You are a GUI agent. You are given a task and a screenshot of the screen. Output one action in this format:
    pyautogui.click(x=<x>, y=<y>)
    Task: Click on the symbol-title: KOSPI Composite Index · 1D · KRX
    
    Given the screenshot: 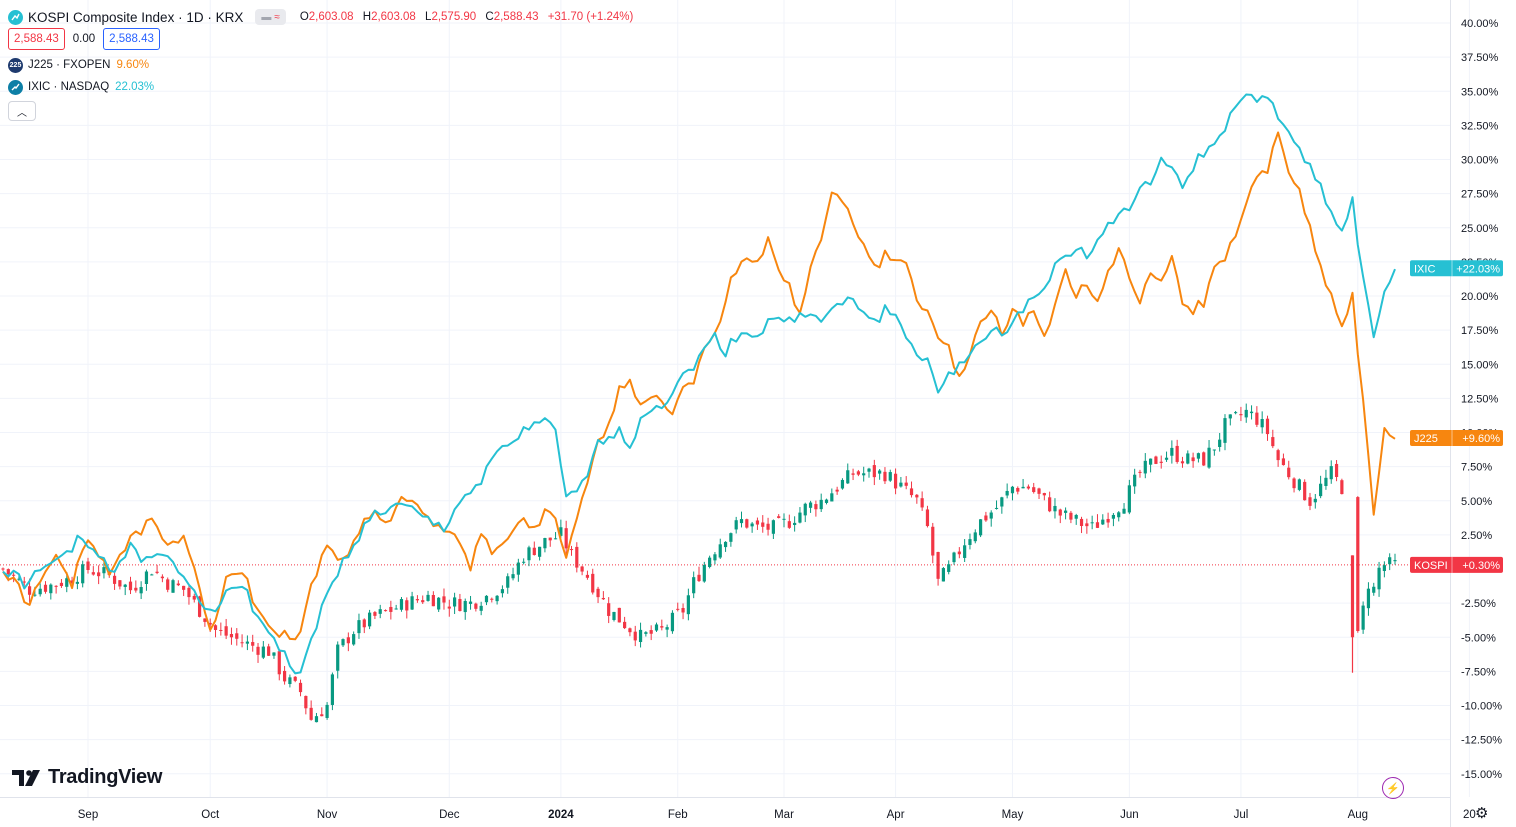 What is the action you would take?
    pyautogui.click(x=136, y=17)
    